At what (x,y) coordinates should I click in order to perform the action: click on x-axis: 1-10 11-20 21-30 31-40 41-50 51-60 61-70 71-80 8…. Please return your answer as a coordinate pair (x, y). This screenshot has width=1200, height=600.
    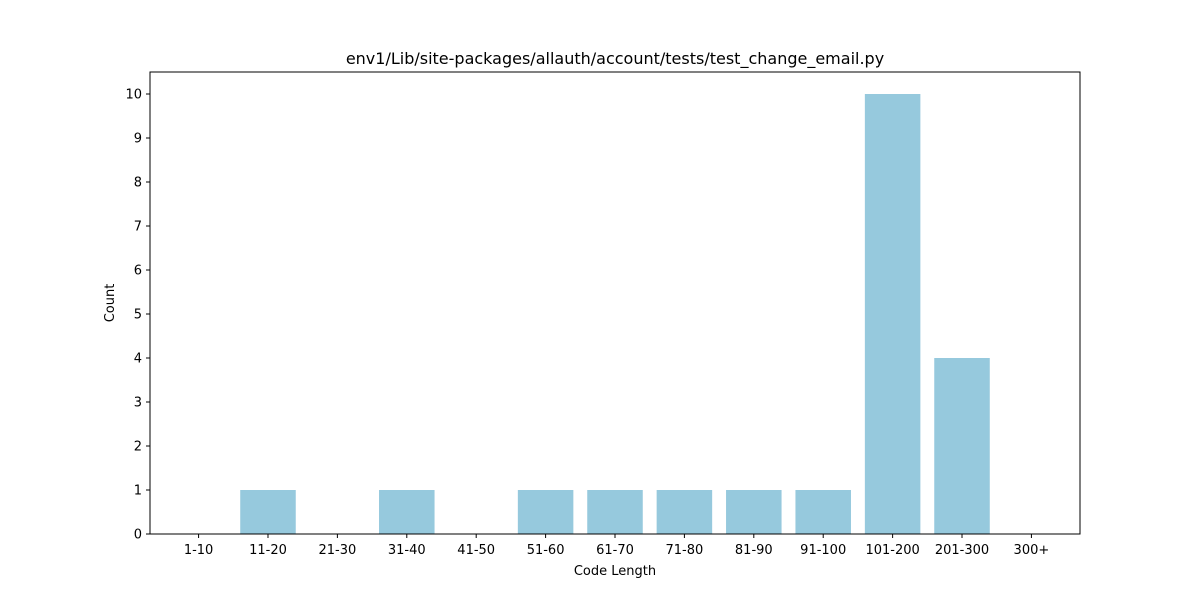
    Looking at the image, I should click on (616, 546).